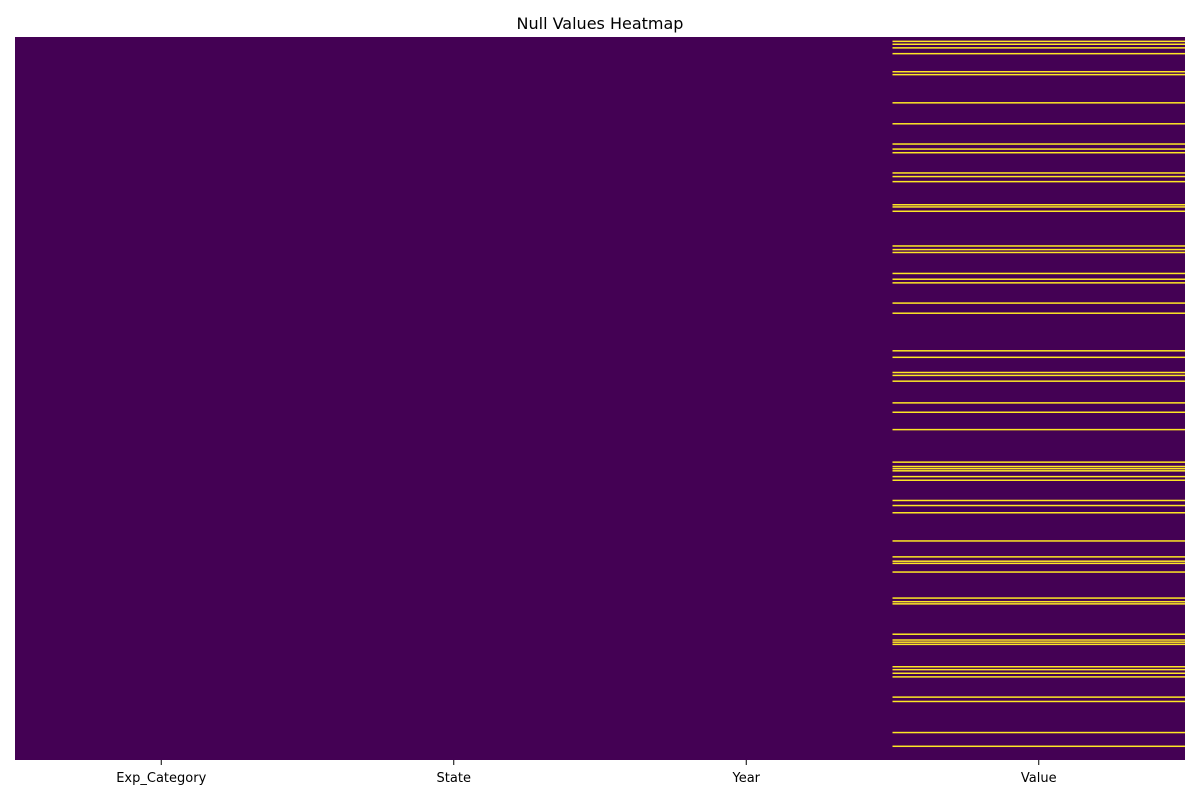 This screenshot has height=800, width=1200. I want to click on x-tick-label-year: Year, so click(745, 778).